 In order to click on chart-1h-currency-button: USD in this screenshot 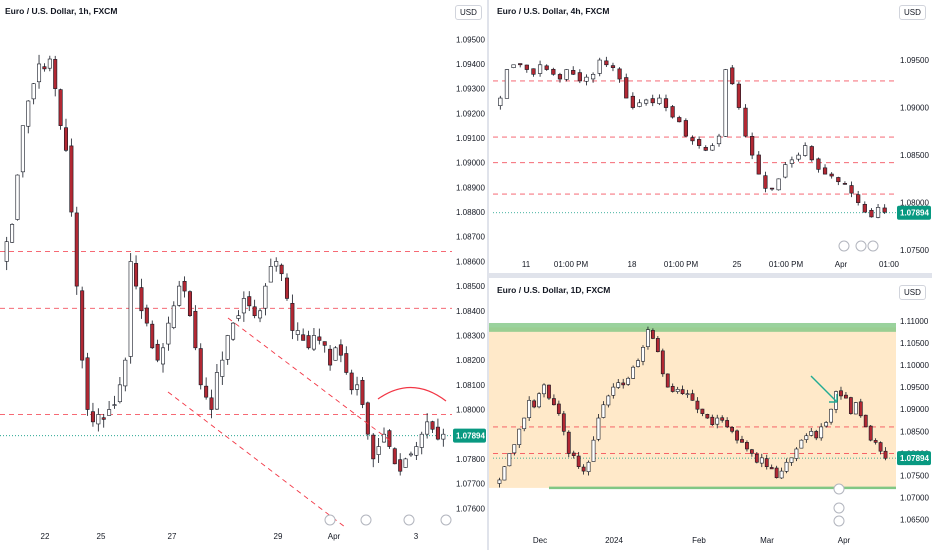, I will do `click(468, 12)`.